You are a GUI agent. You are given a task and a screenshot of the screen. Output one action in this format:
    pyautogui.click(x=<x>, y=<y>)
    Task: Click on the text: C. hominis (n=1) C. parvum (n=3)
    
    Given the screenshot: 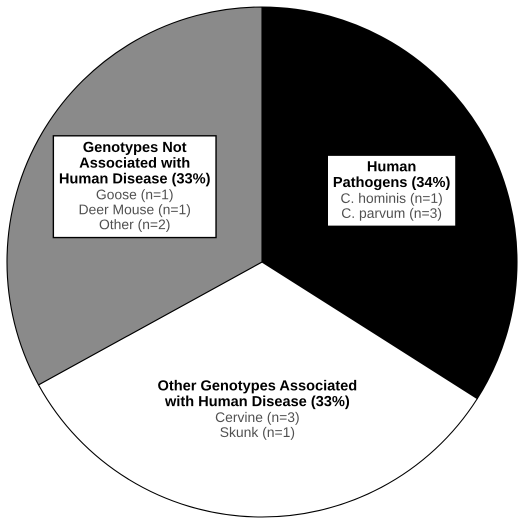 What is the action you would take?
    pyautogui.click(x=391, y=206)
    